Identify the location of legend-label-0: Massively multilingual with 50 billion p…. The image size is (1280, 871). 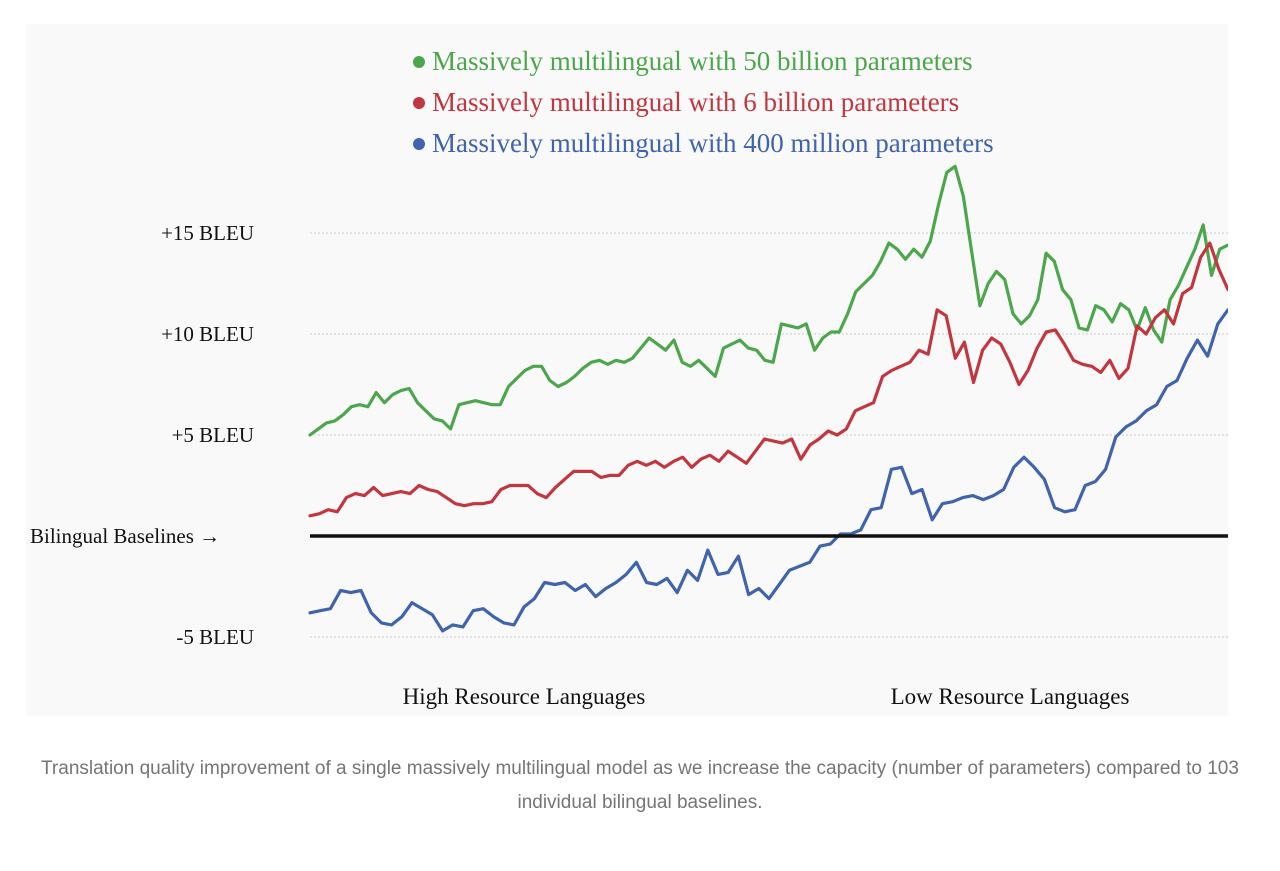
(702, 61).